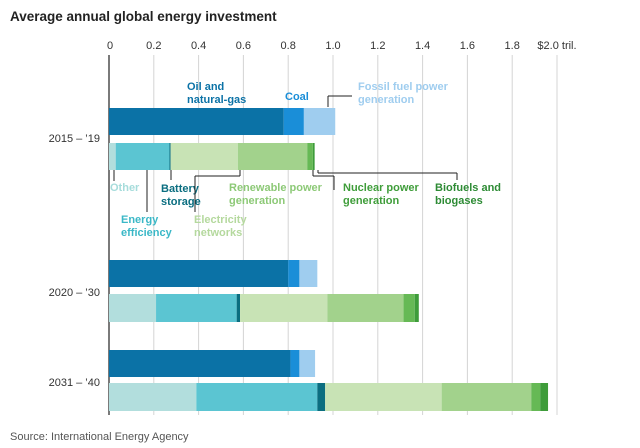  What do you see at coordinates (403, 87) in the screenshot?
I see `annotation-line: Fossil fuel power` at bounding box center [403, 87].